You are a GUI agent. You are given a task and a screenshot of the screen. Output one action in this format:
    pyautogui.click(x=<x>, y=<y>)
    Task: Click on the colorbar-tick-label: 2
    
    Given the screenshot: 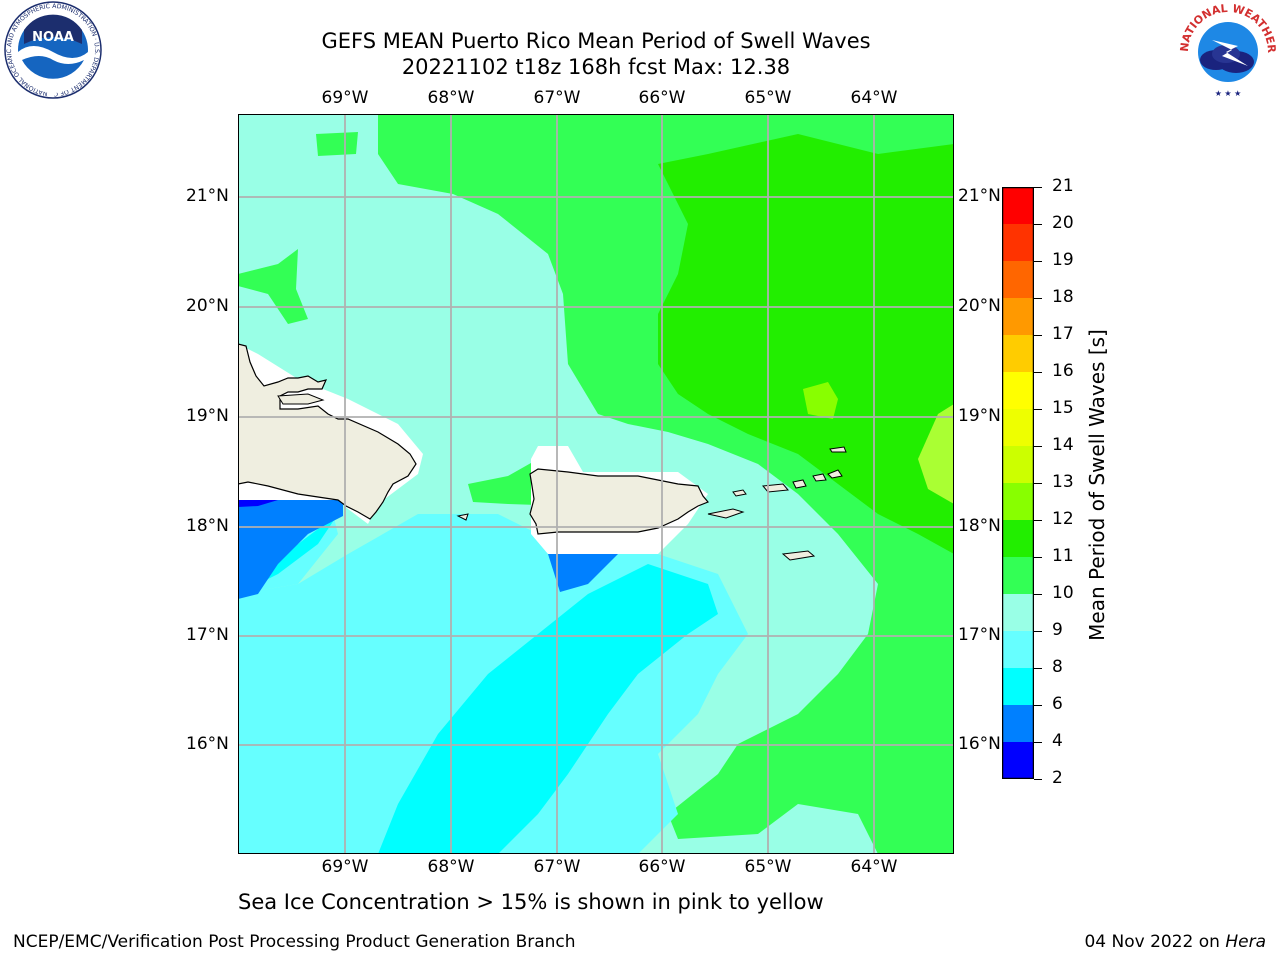 What is the action you would take?
    pyautogui.click(x=1057, y=778)
    